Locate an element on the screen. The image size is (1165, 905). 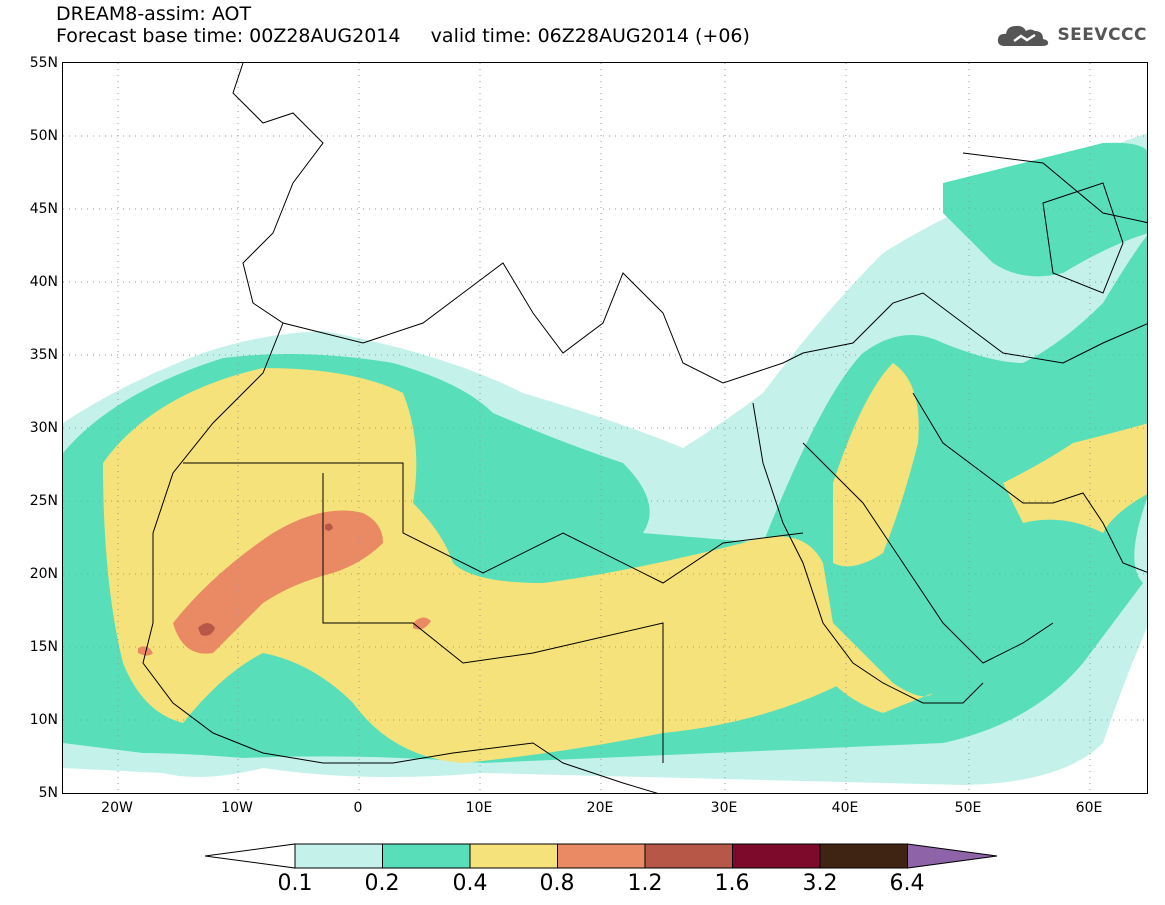
colorbar-label: 0.8 is located at coordinates (557, 883).